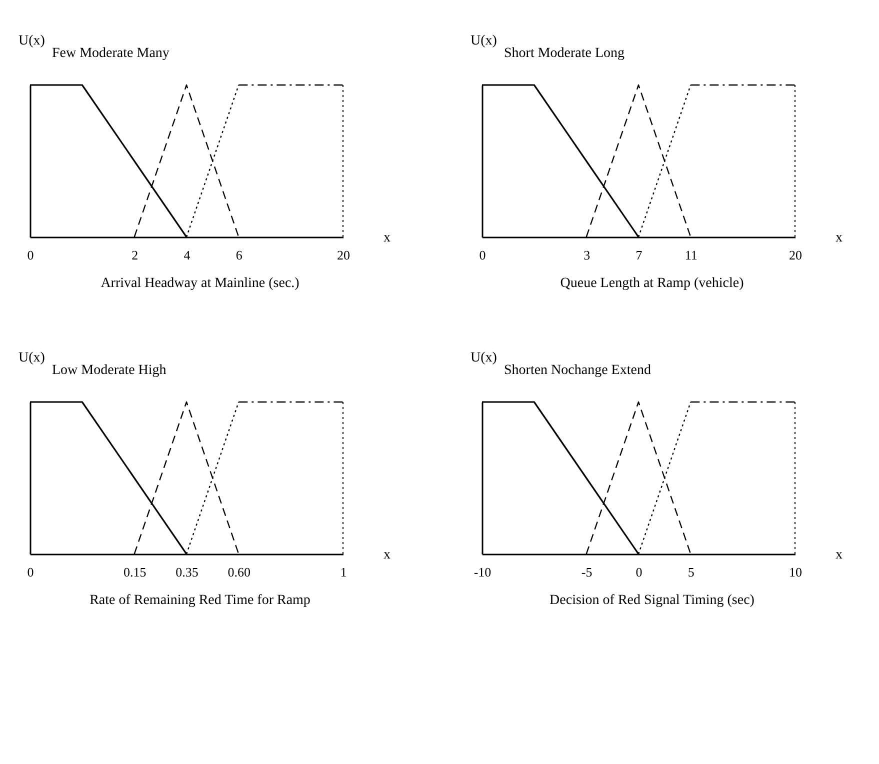 The image size is (879, 764). Describe the element at coordinates (134, 572) in the screenshot. I see `x-tick-label: 0.15` at that location.